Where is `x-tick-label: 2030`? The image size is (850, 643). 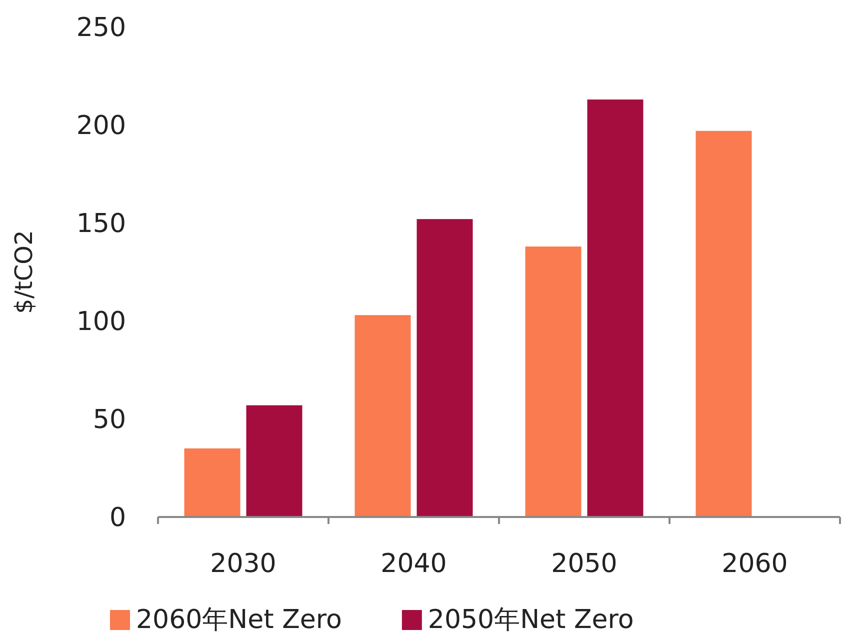 x-tick-label: 2030 is located at coordinates (243, 564).